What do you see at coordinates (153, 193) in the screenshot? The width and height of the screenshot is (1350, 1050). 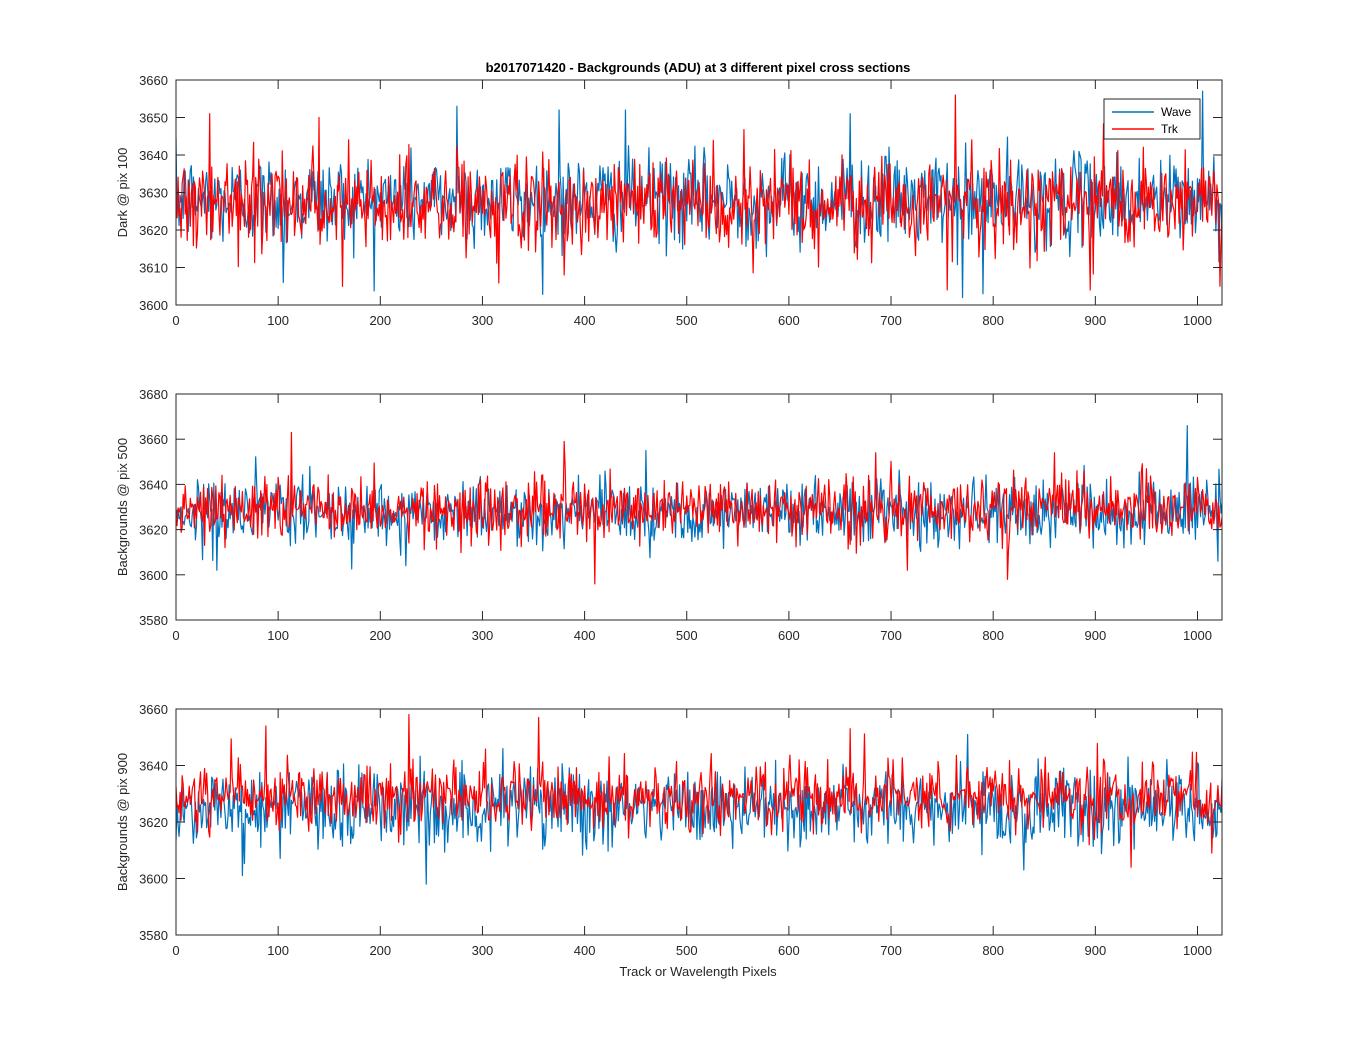 I see `y-tick-label: 3630` at bounding box center [153, 193].